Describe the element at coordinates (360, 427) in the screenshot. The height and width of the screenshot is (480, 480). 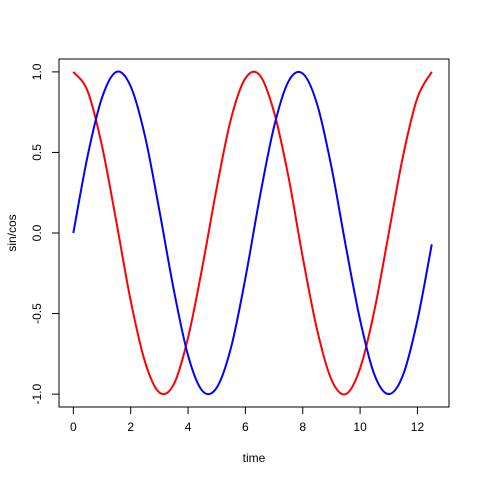
I see `x-tick-label: 10` at that location.